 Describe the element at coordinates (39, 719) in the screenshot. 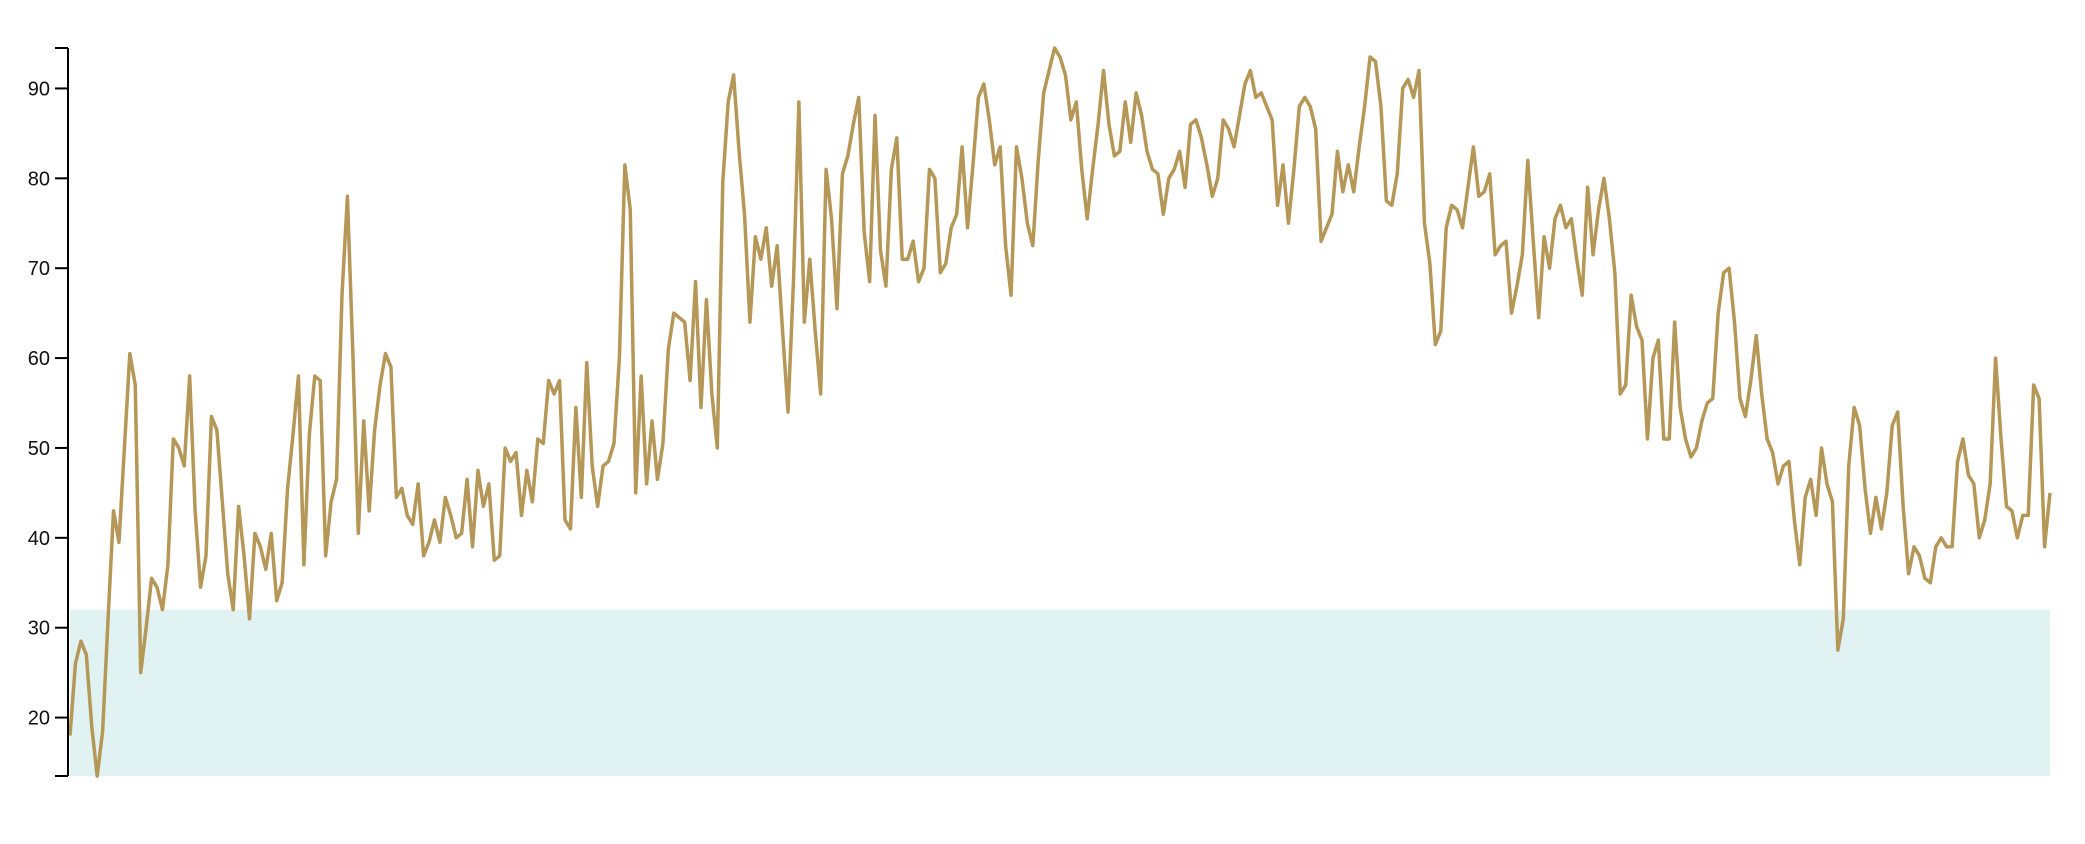

I see `y-tick-label-20: 20` at that location.